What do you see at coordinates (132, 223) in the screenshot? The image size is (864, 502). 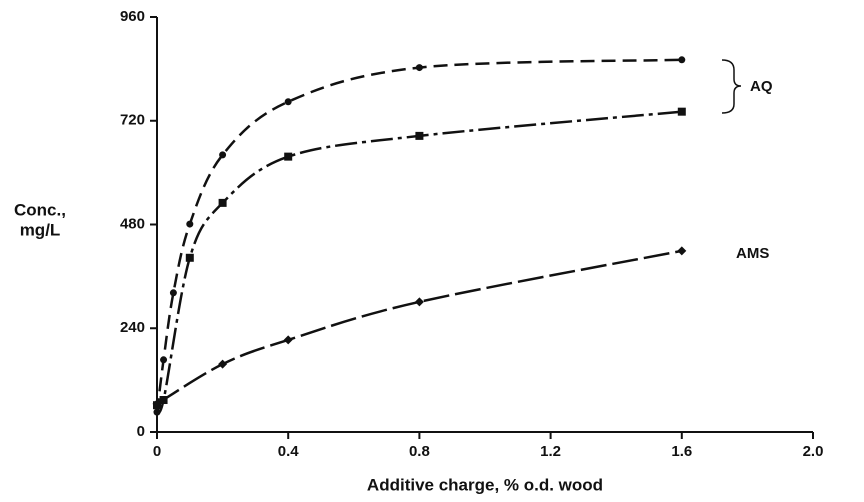 I see `y-tick-label: 480` at bounding box center [132, 223].